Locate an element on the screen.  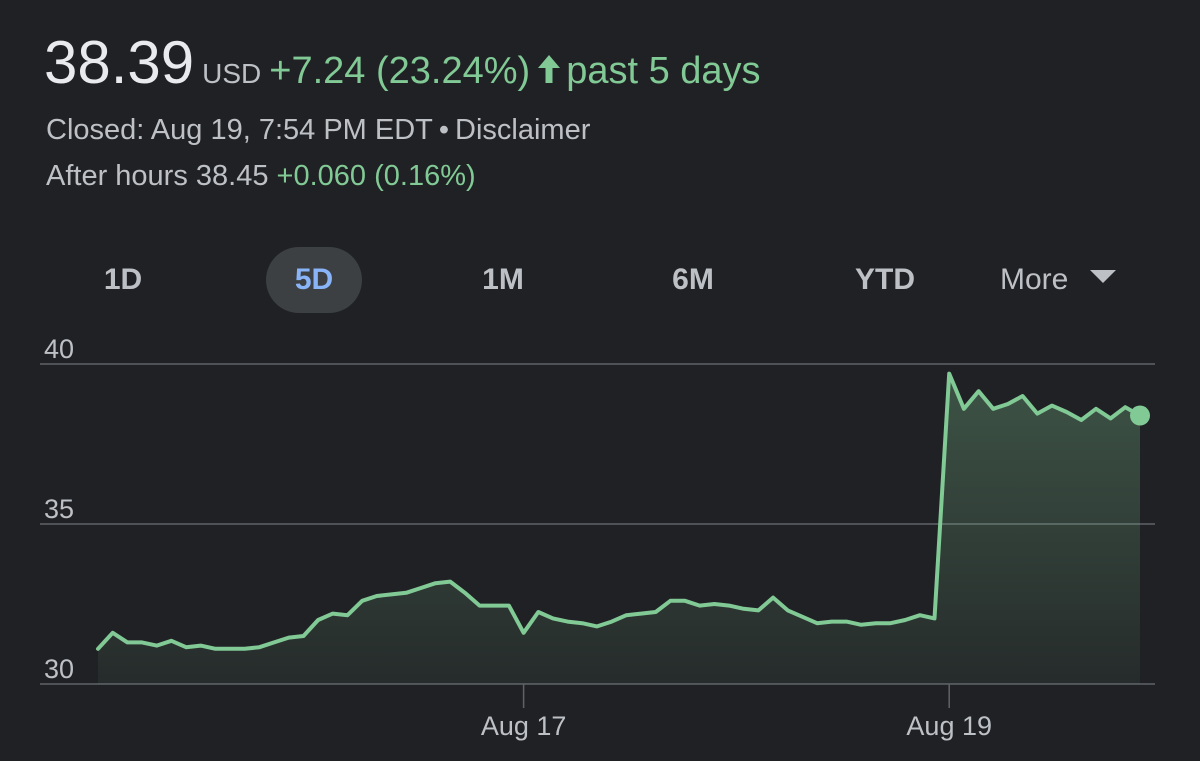
after-hours-change: +0.060 (0.16%) is located at coordinates (376, 176).